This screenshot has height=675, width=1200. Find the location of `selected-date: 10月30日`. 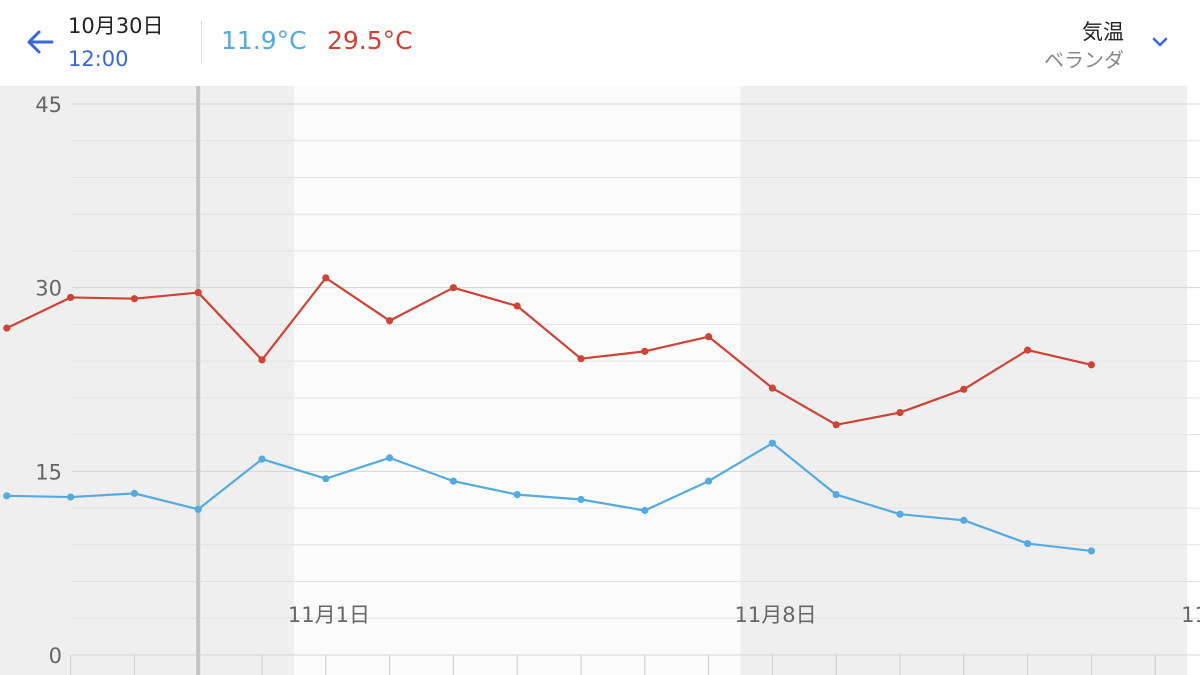

selected-date: 10月30日 is located at coordinates (116, 26).